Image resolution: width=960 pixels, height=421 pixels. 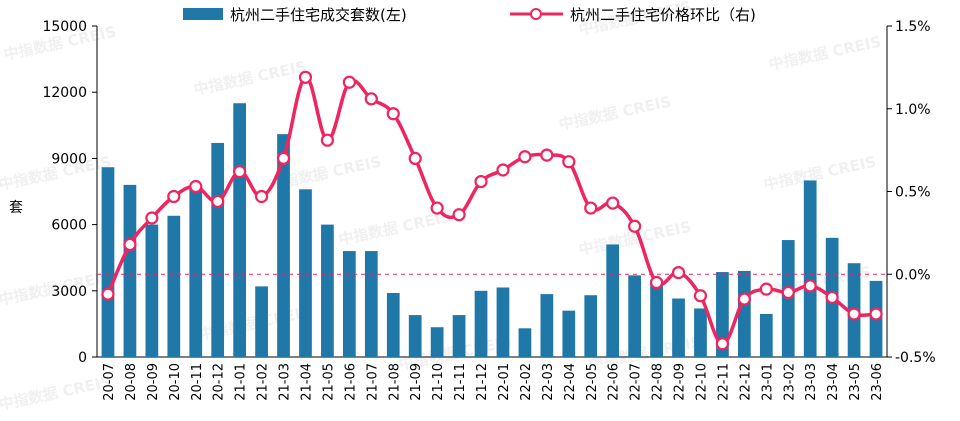 What do you see at coordinates (536, 14) in the screenshot?
I see `legend-line-marker` at bounding box center [536, 14].